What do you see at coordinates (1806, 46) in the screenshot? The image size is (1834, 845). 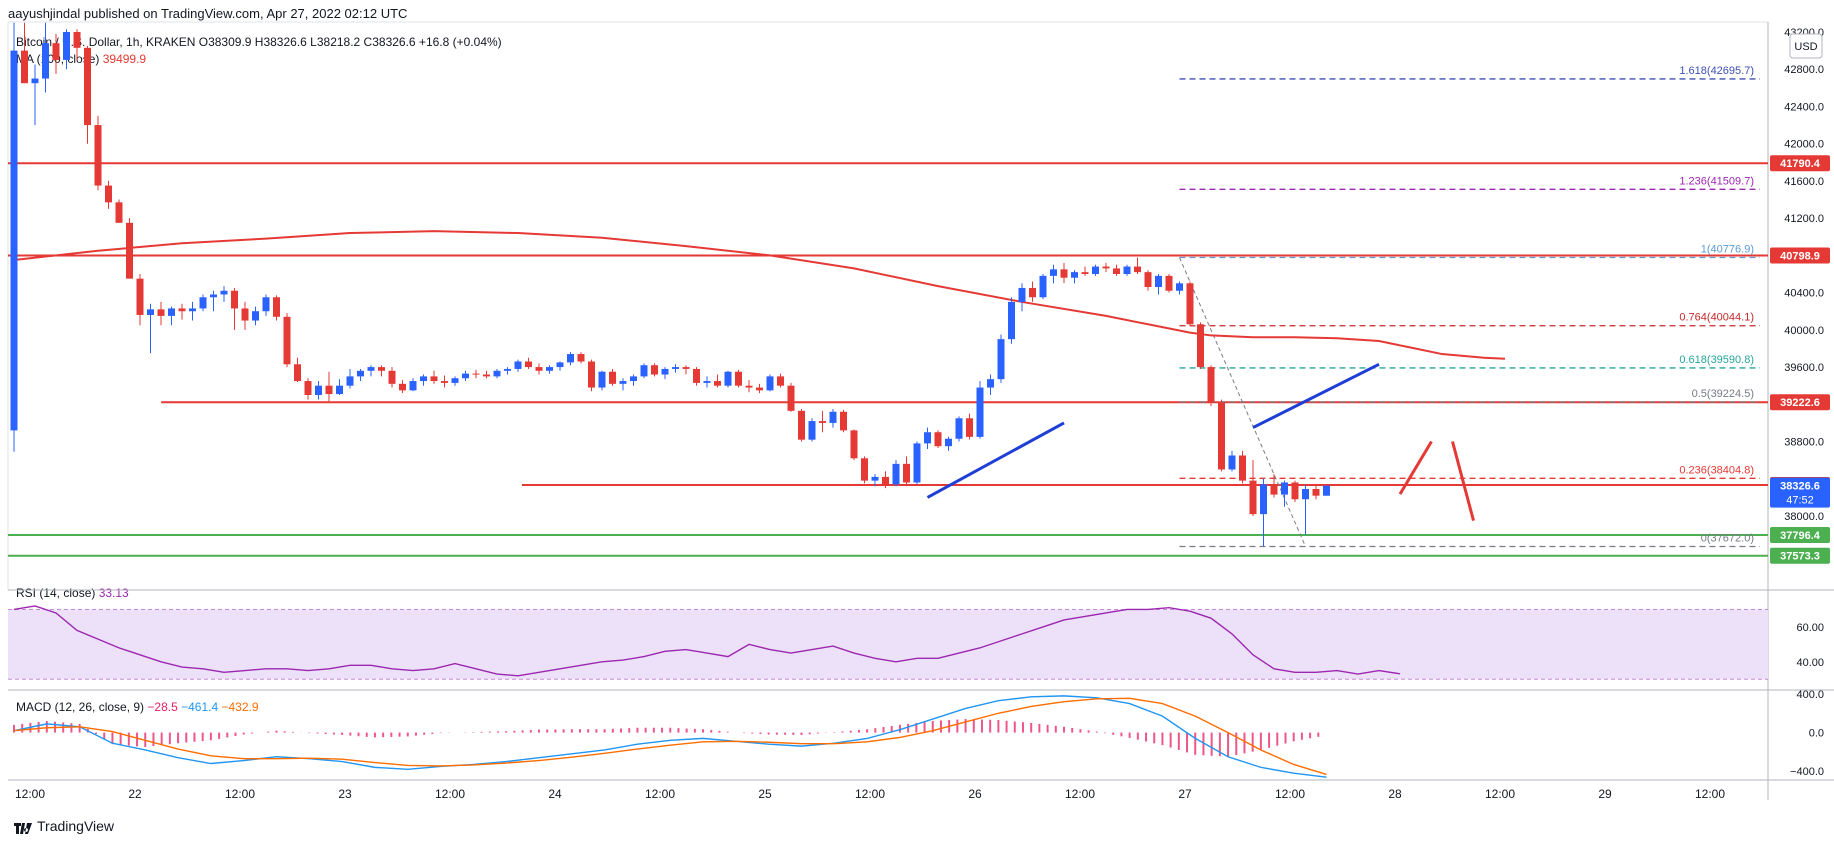 I see `currency-box` at bounding box center [1806, 46].